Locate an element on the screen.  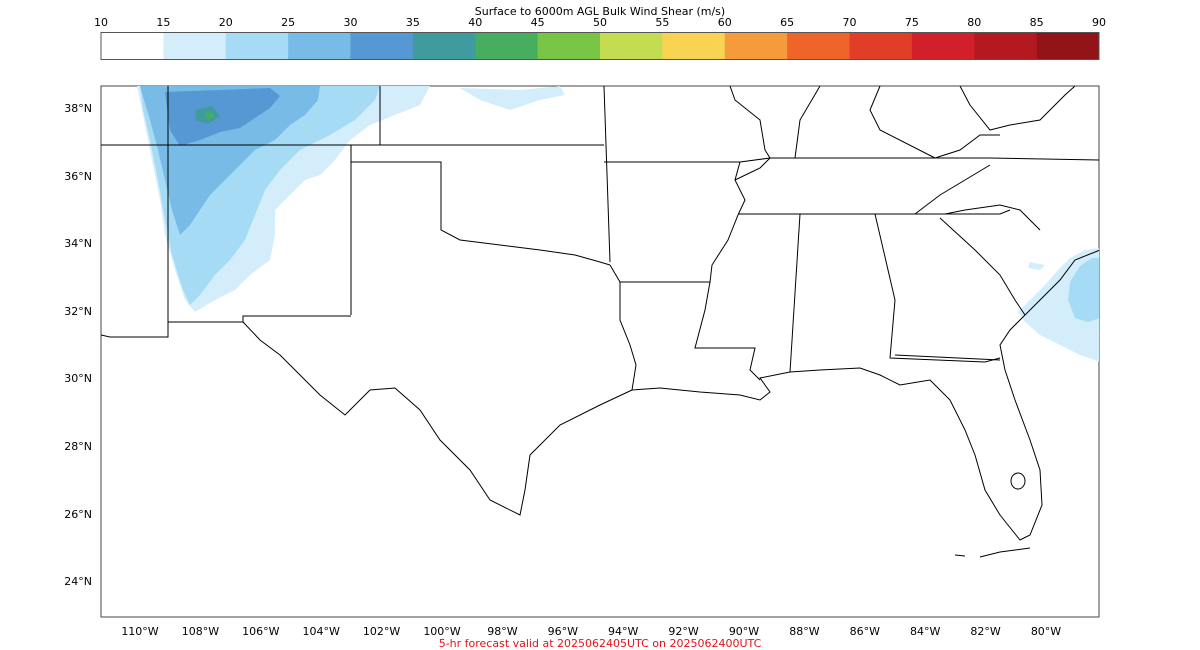
latitude-label: 24°N is located at coordinates (78, 582).